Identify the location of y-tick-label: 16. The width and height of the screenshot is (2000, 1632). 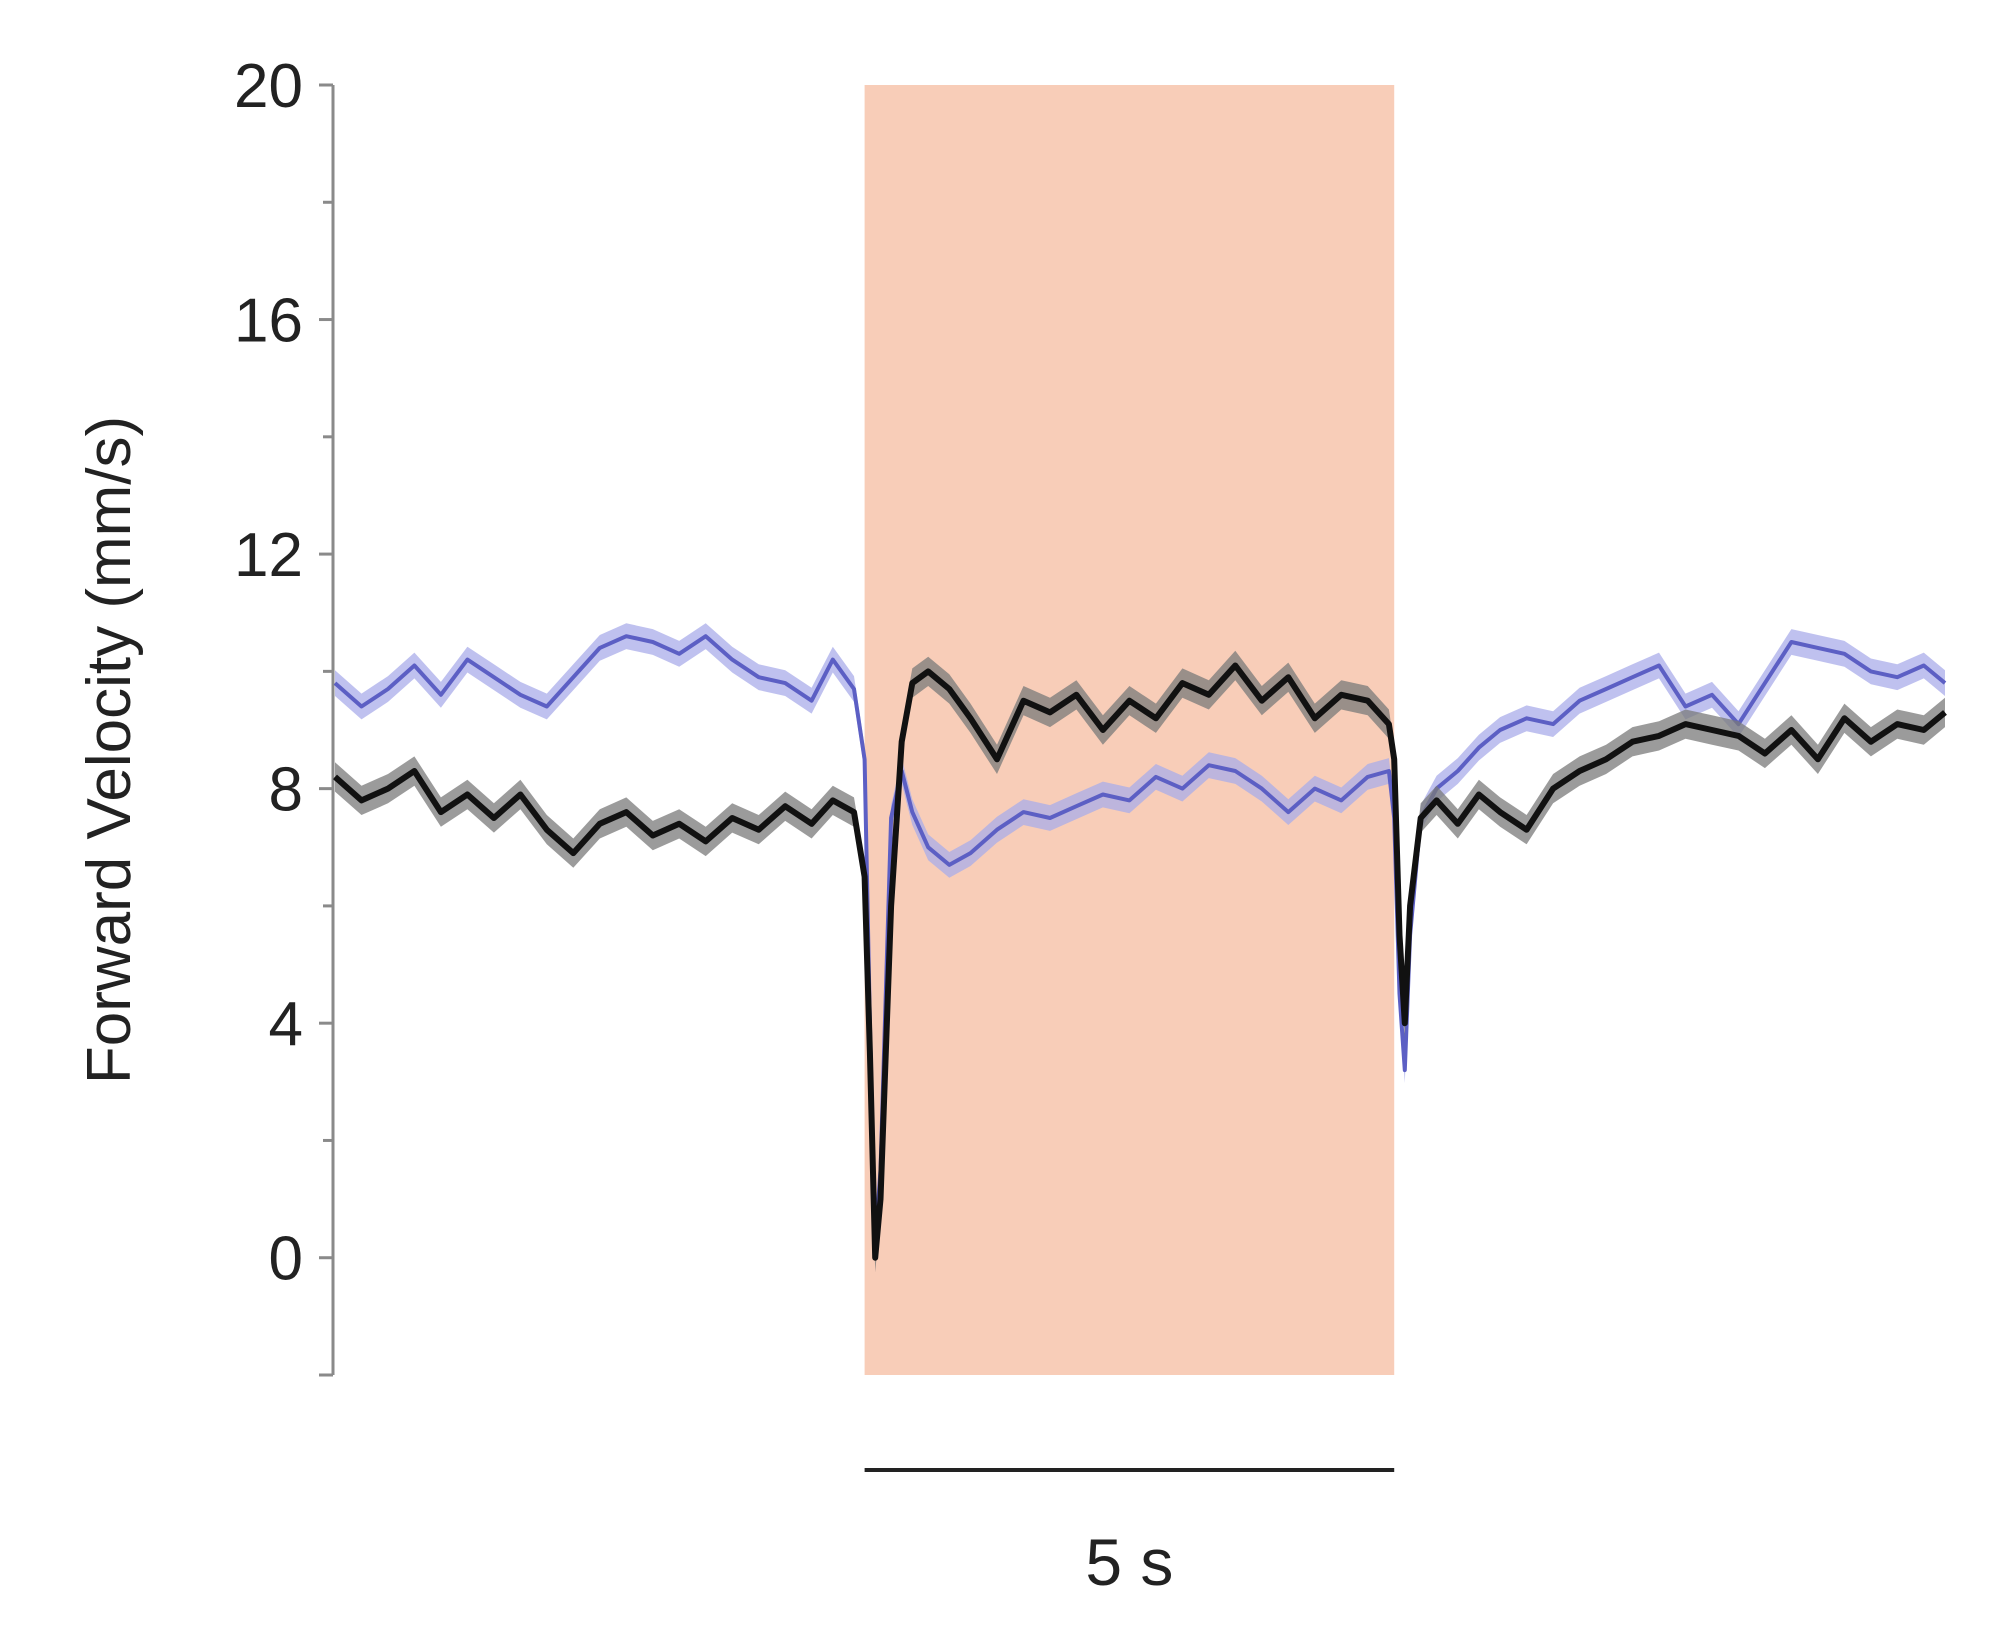
(268, 321).